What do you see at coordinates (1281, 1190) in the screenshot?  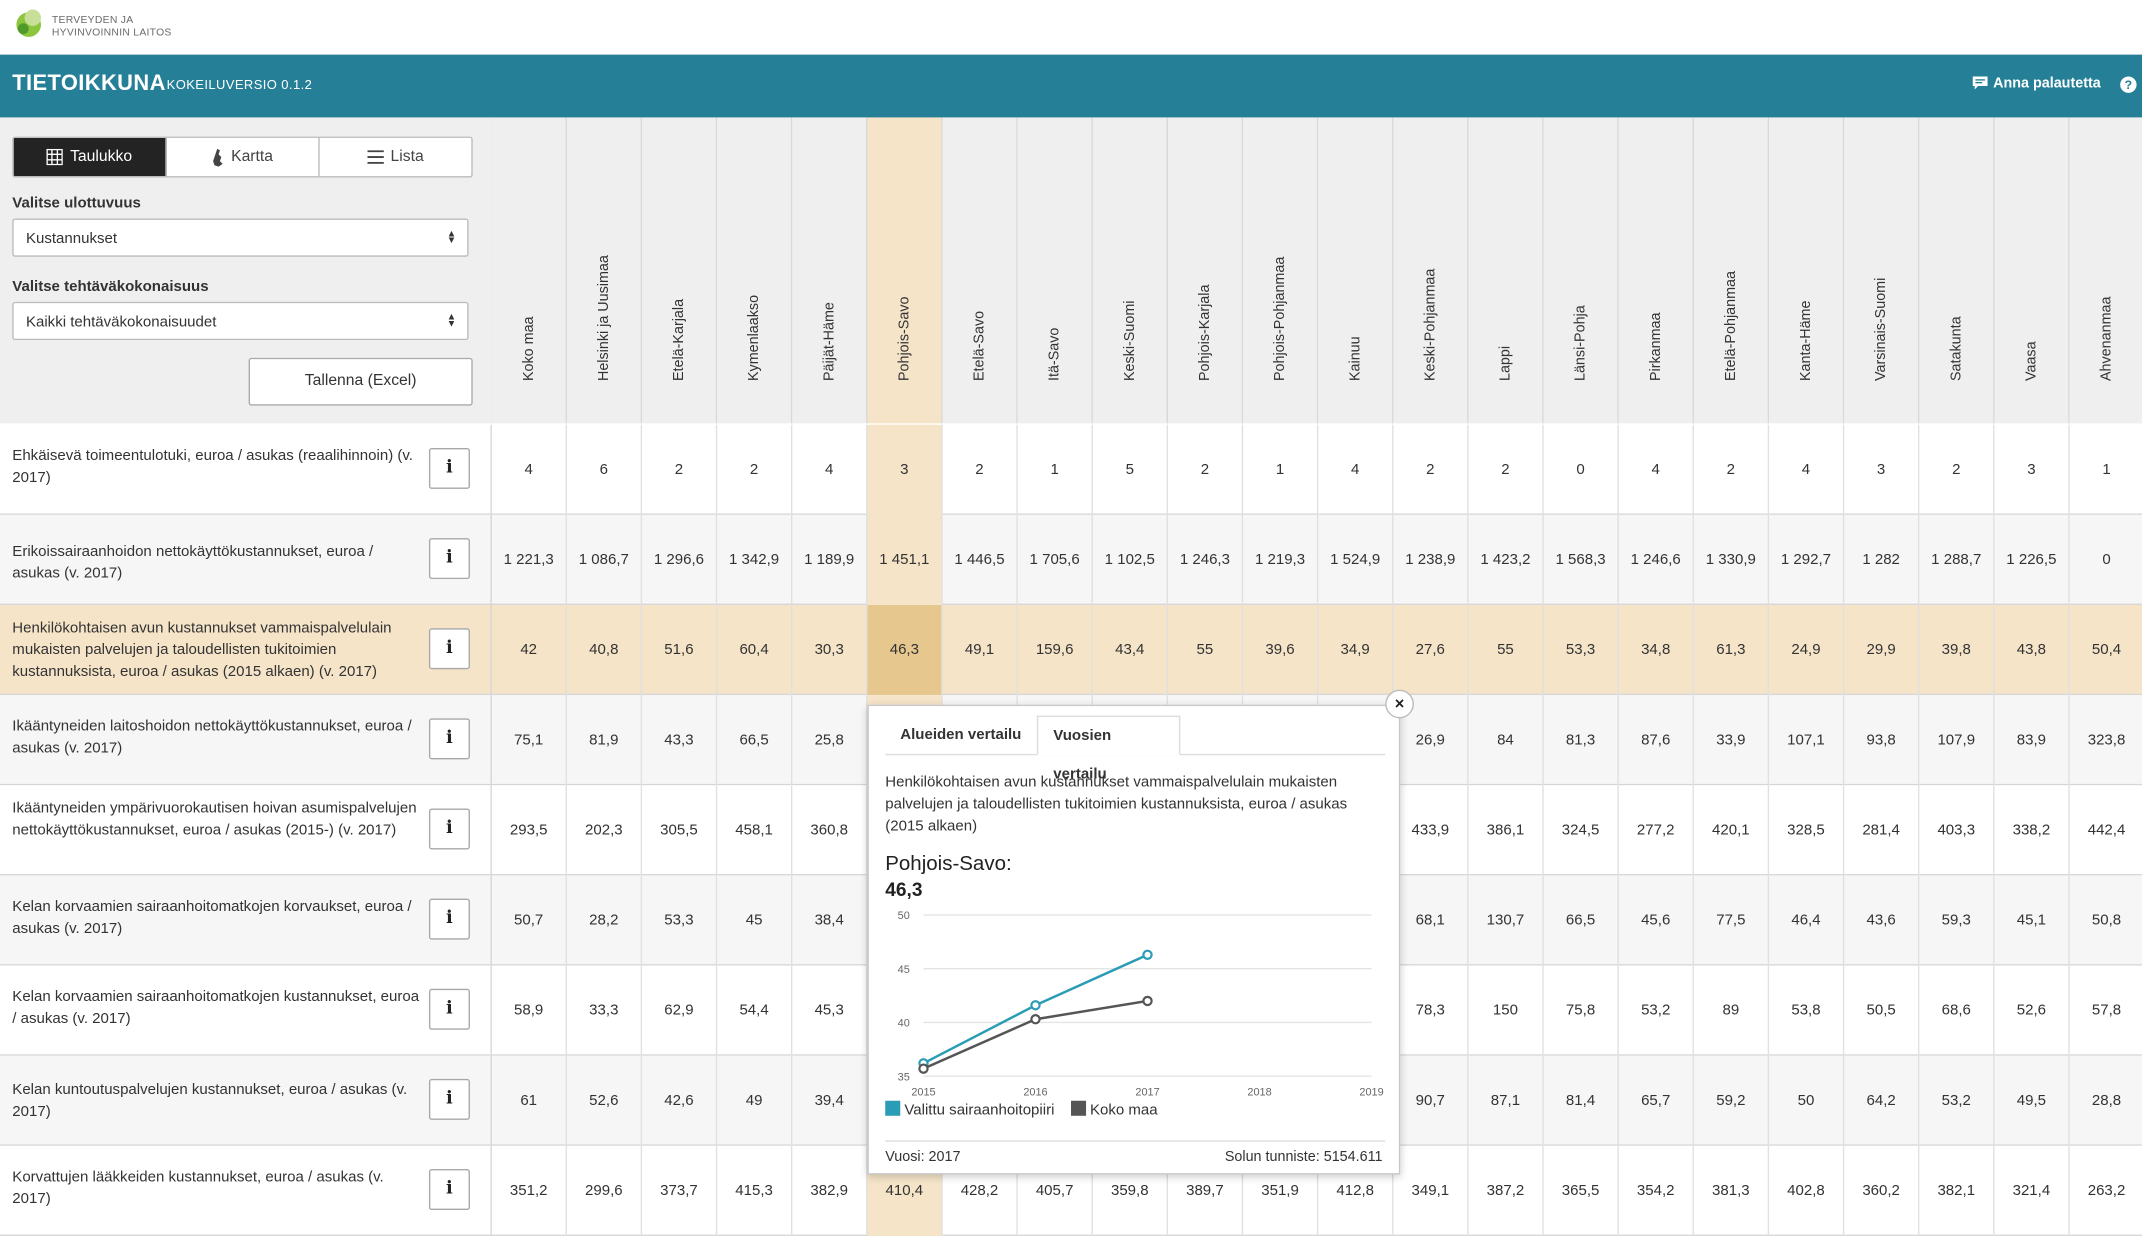 I see `table-cell: 351,9` at bounding box center [1281, 1190].